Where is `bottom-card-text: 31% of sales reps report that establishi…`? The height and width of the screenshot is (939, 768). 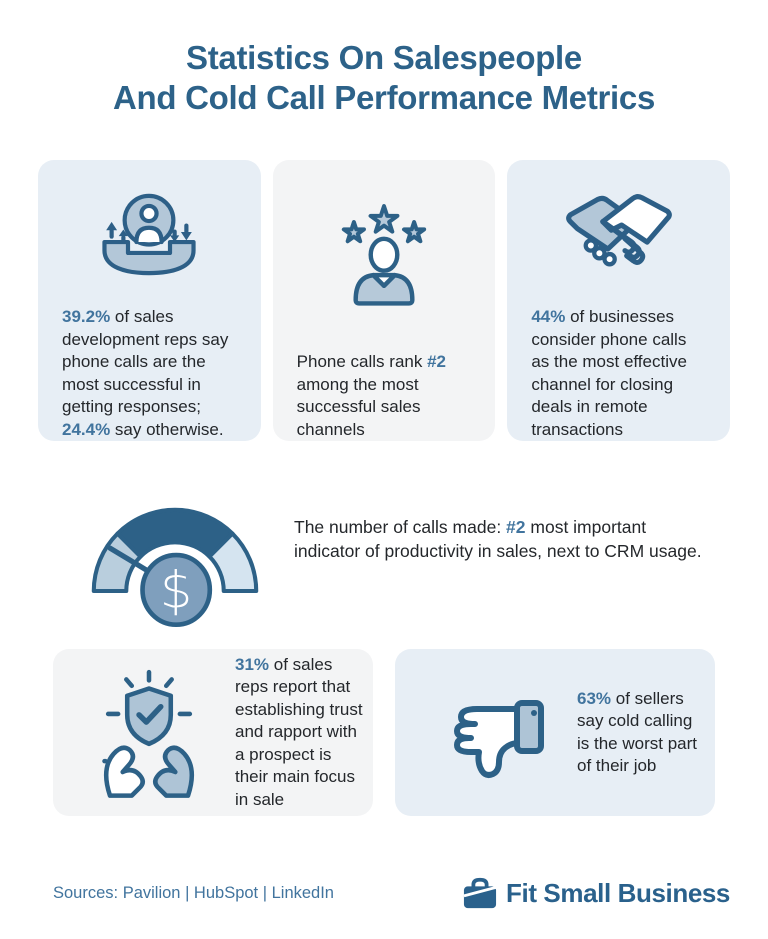 bottom-card-text: 31% of sales reps report that establishi… is located at coordinates (299, 731).